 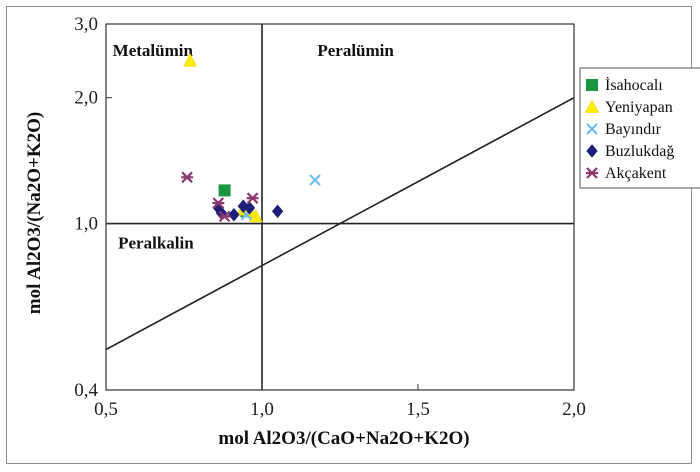 What do you see at coordinates (106, 409) in the screenshot?
I see `x-tick-label: 0,5` at bounding box center [106, 409].